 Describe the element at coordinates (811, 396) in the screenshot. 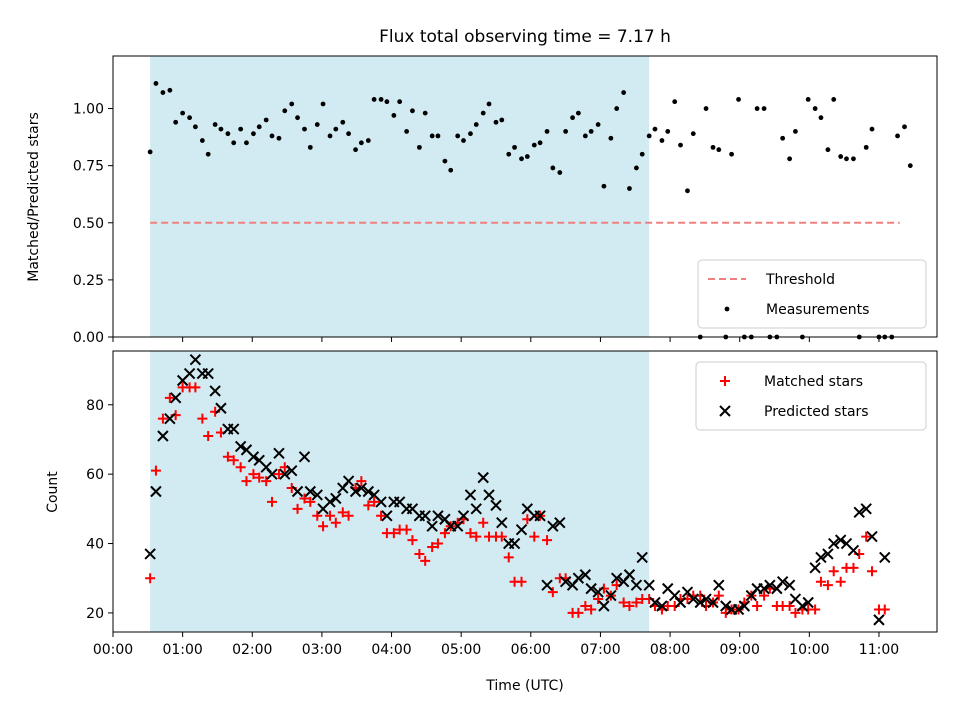

I see `legend-box` at that location.